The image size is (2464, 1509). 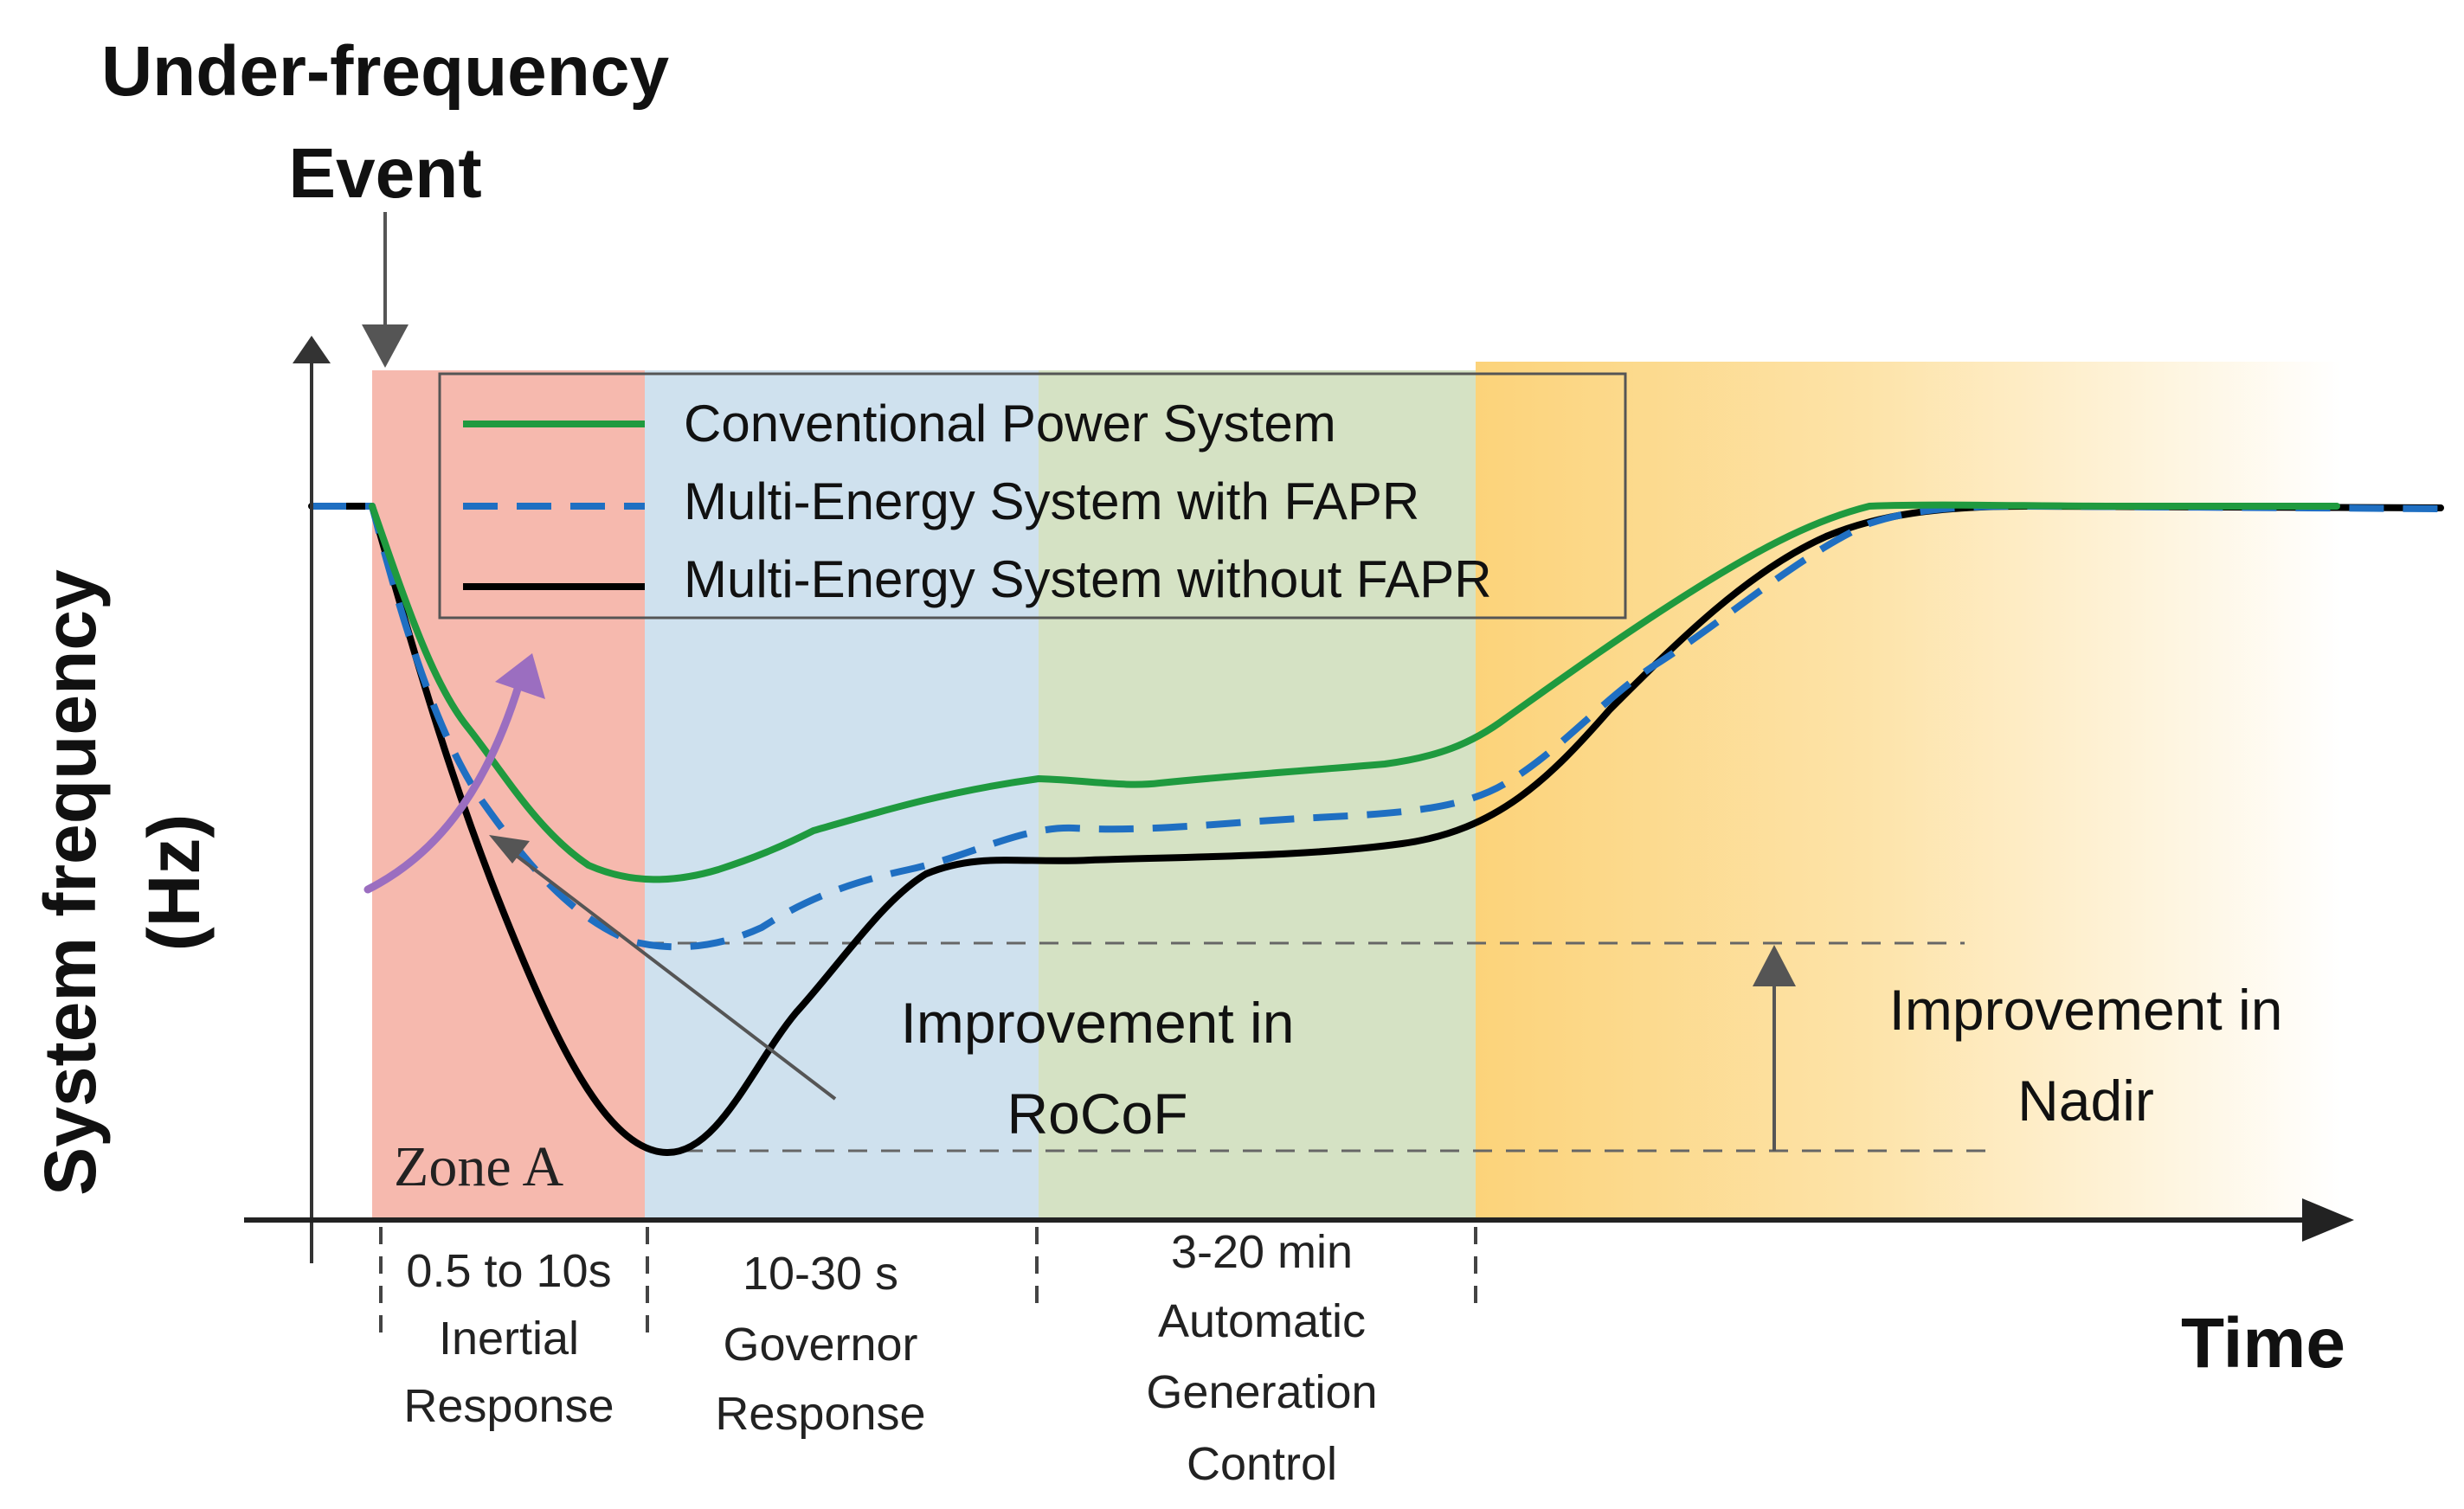 I want to click on zone-governor-line3: Response, so click(x=820, y=1414).